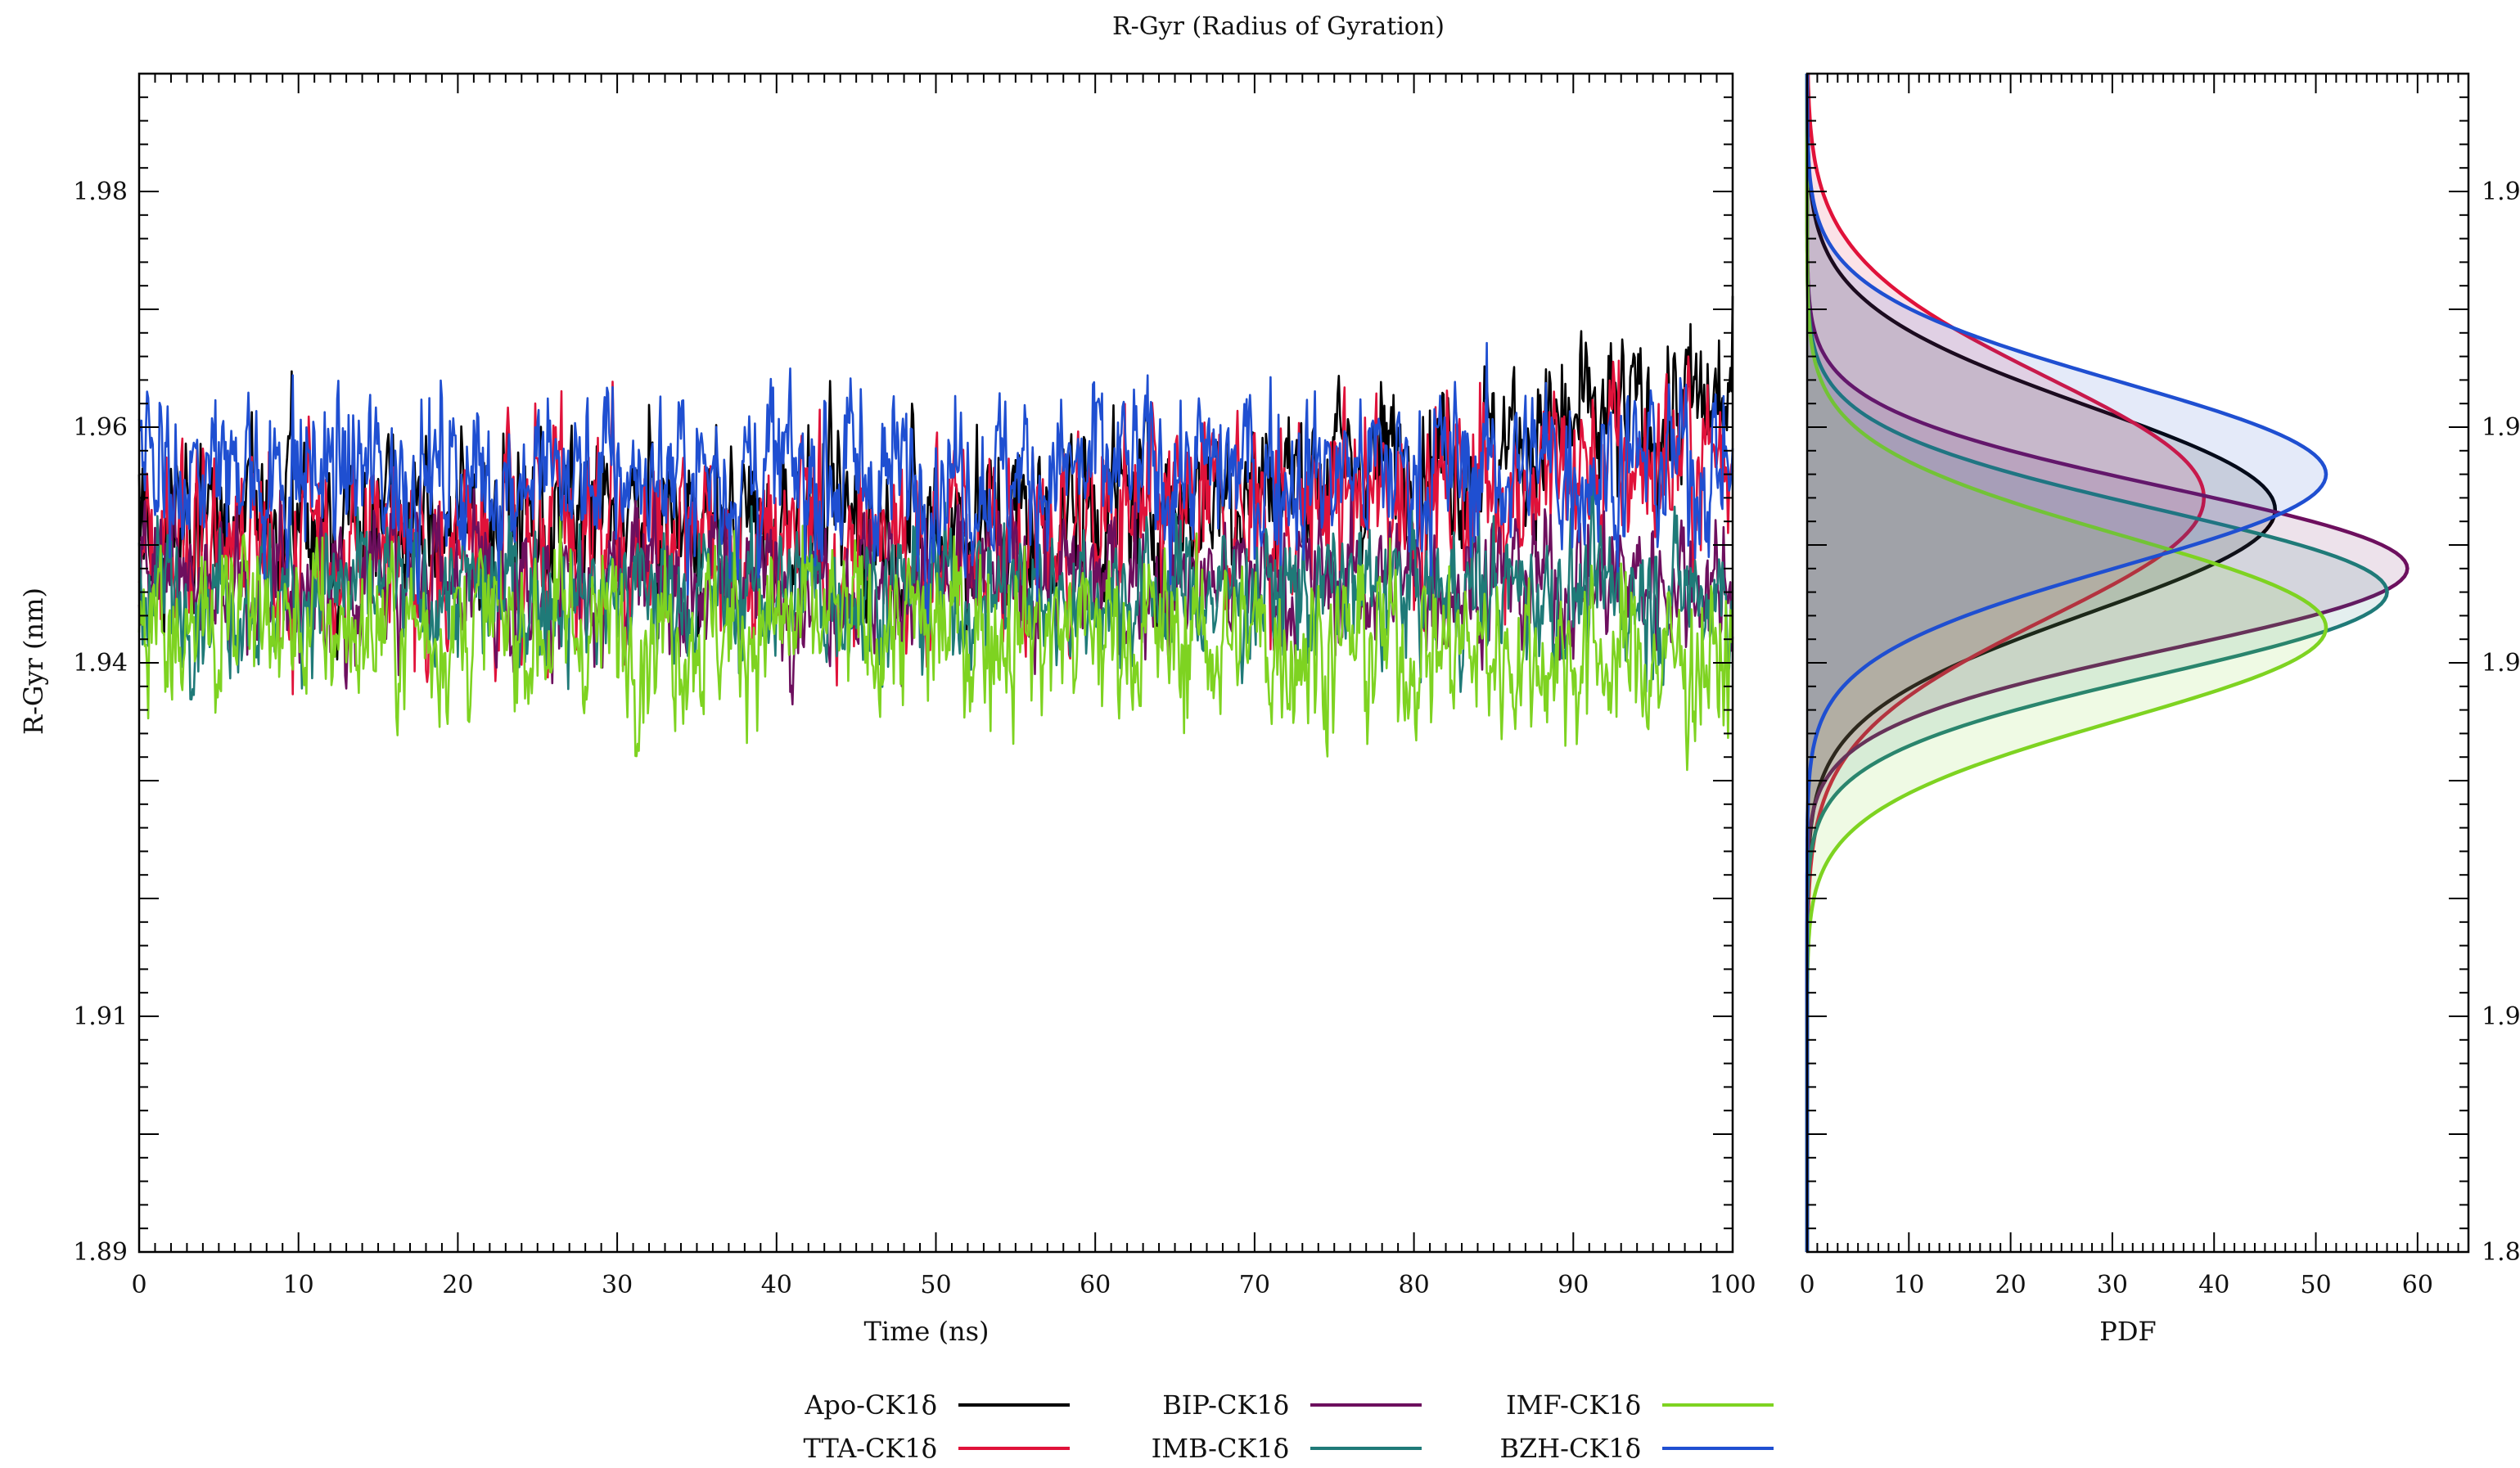  I want to click on right-xtick-label: 30, so click(2113, 1285).